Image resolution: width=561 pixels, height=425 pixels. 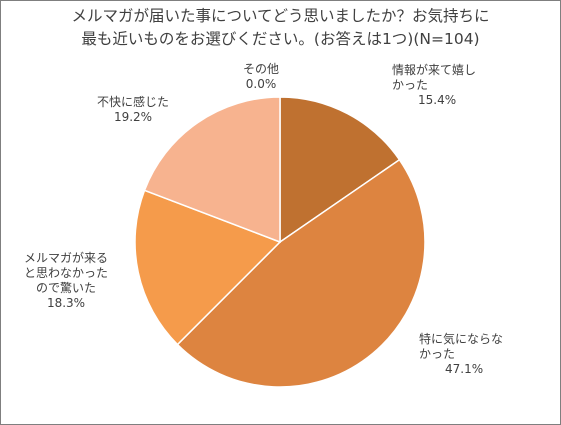 I want to click on slice-3-percent-label: 18.3%, so click(x=66, y=303).